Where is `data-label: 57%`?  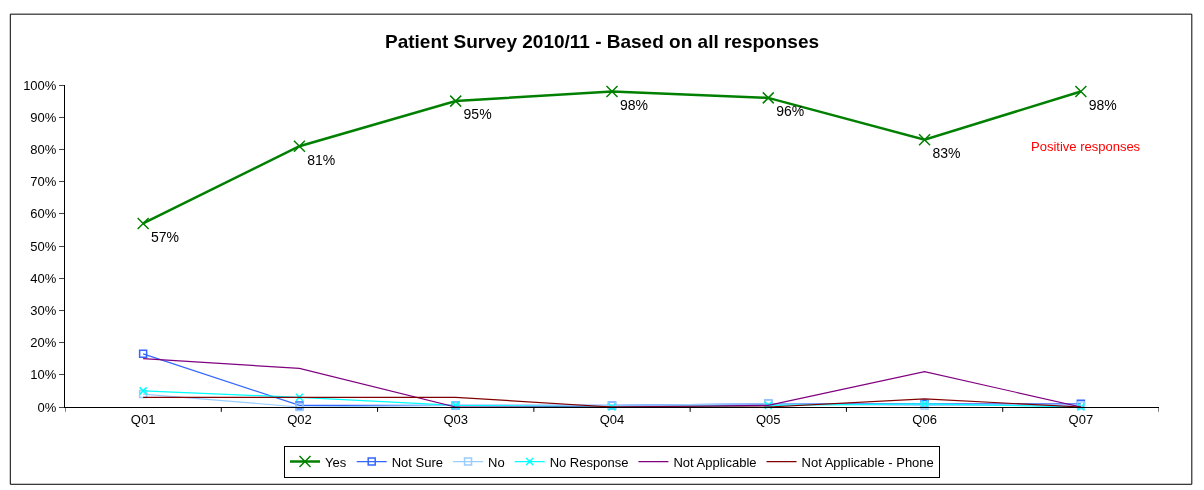
data-label: 57% is located at coordinates (165, 236).